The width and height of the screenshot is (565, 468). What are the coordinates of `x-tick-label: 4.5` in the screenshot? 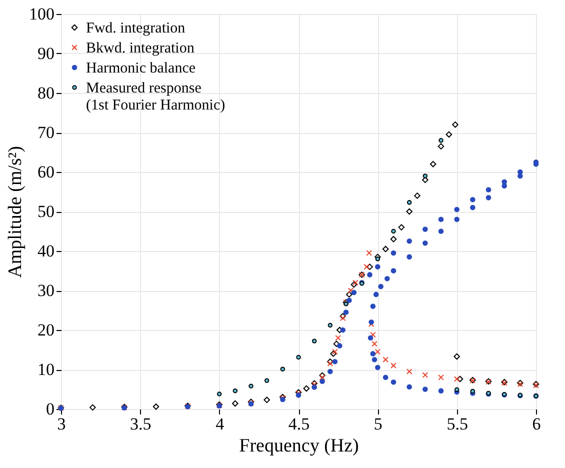 It's located at (299, 424).